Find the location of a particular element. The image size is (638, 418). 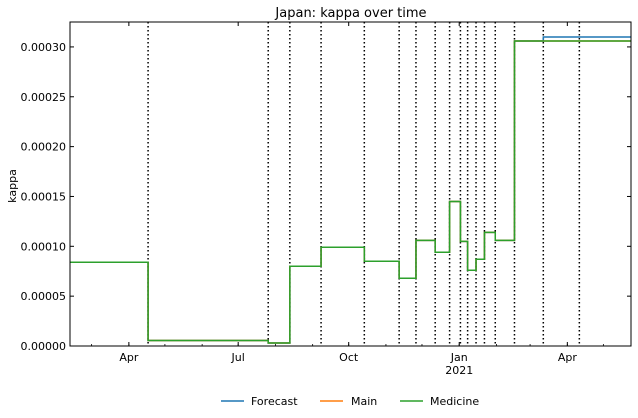

legend-label-main: Main is located at coordinates (364, 401).